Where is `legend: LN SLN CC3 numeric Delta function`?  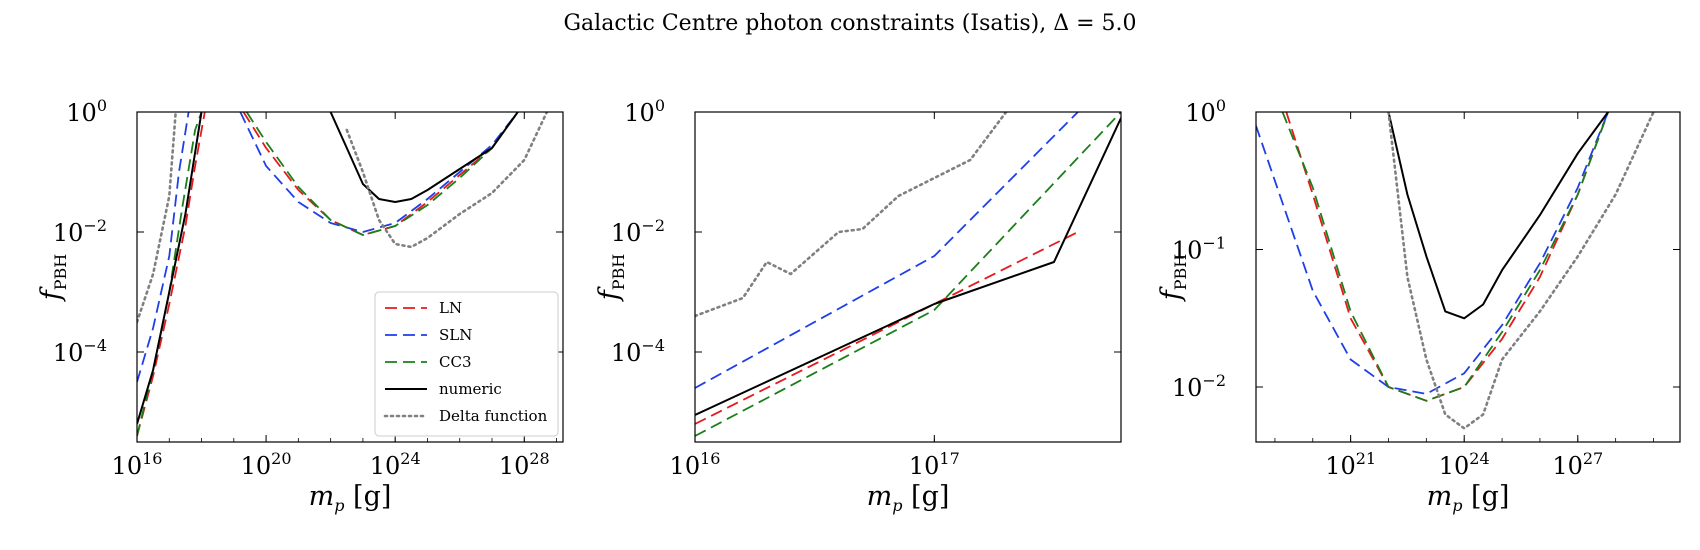
legend: LN SLN CC3 numeric Delta function is located at coordinates (466, 364).